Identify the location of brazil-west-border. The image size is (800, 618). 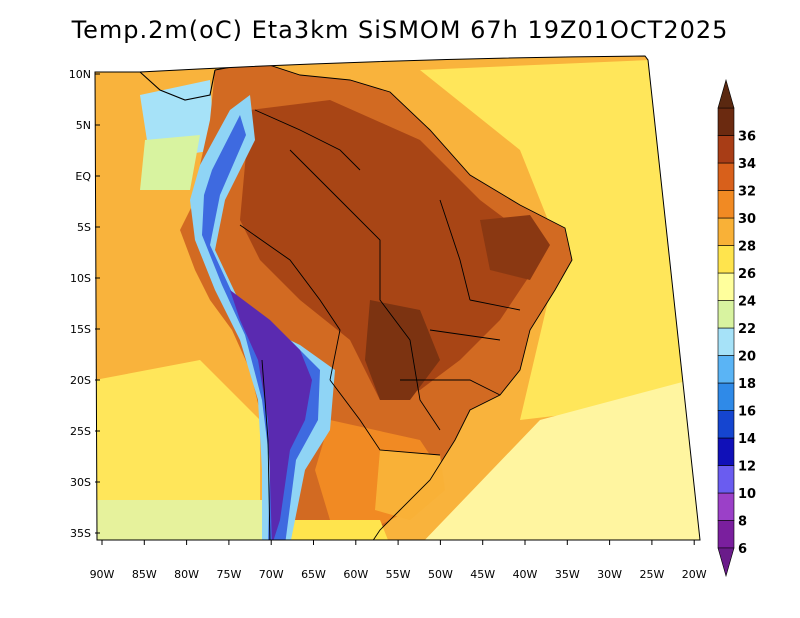
(365, 290).